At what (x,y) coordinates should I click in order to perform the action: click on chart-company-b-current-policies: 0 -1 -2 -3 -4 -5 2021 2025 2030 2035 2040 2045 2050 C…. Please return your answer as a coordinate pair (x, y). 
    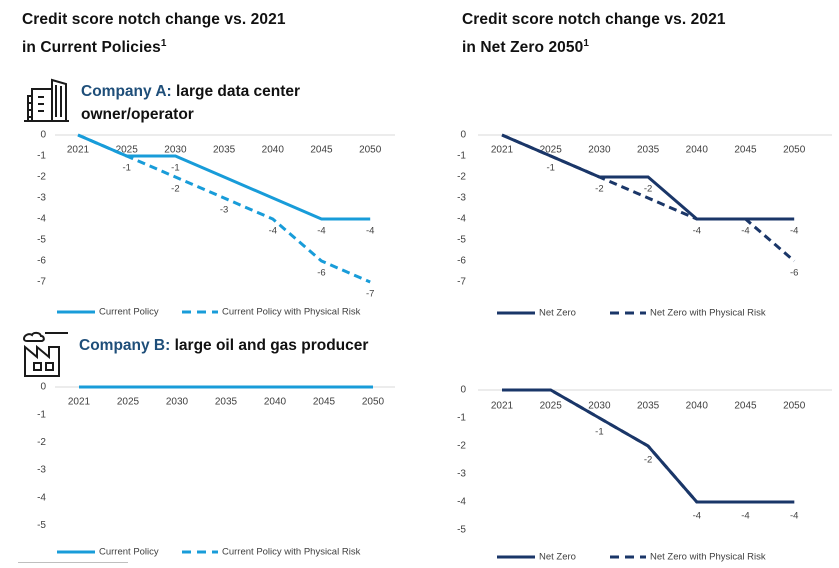
    Looking at the image, I should click on (216, 470).